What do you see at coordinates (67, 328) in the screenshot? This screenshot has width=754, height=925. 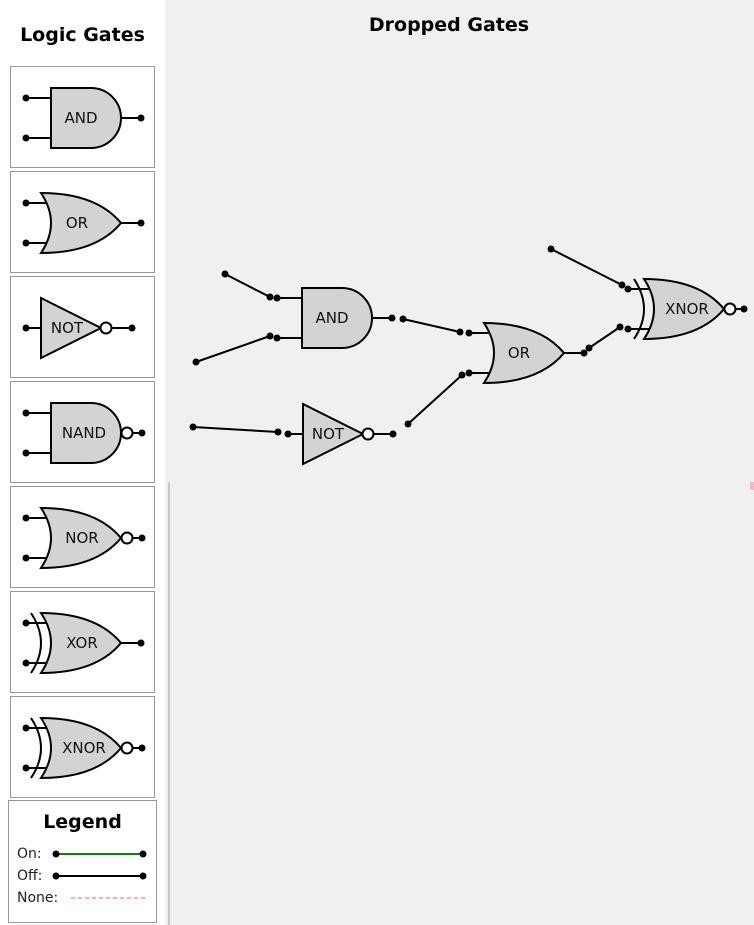 I see `palette-gate-label: NOT` at bounding box center [67, 328].